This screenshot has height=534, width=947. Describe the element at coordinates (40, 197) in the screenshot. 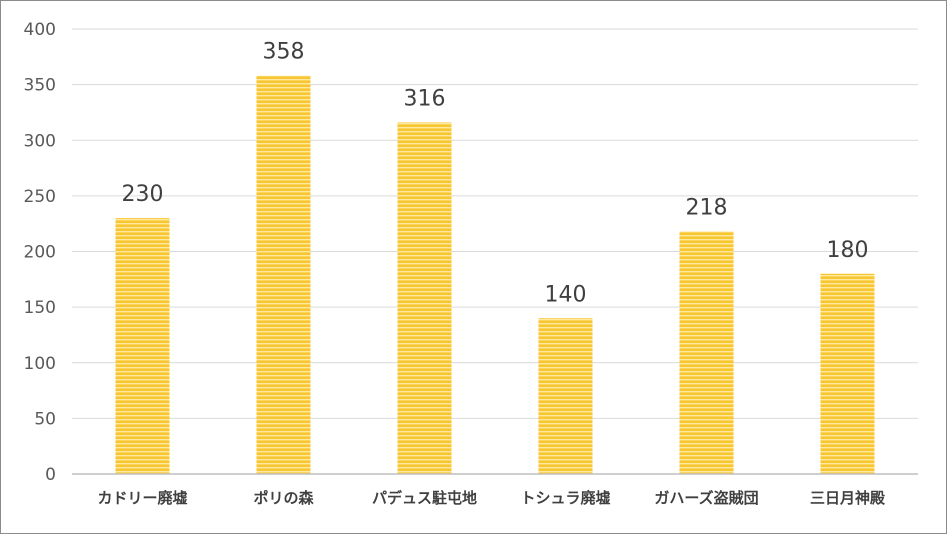

I see `y-tick-label: 250` at that location.